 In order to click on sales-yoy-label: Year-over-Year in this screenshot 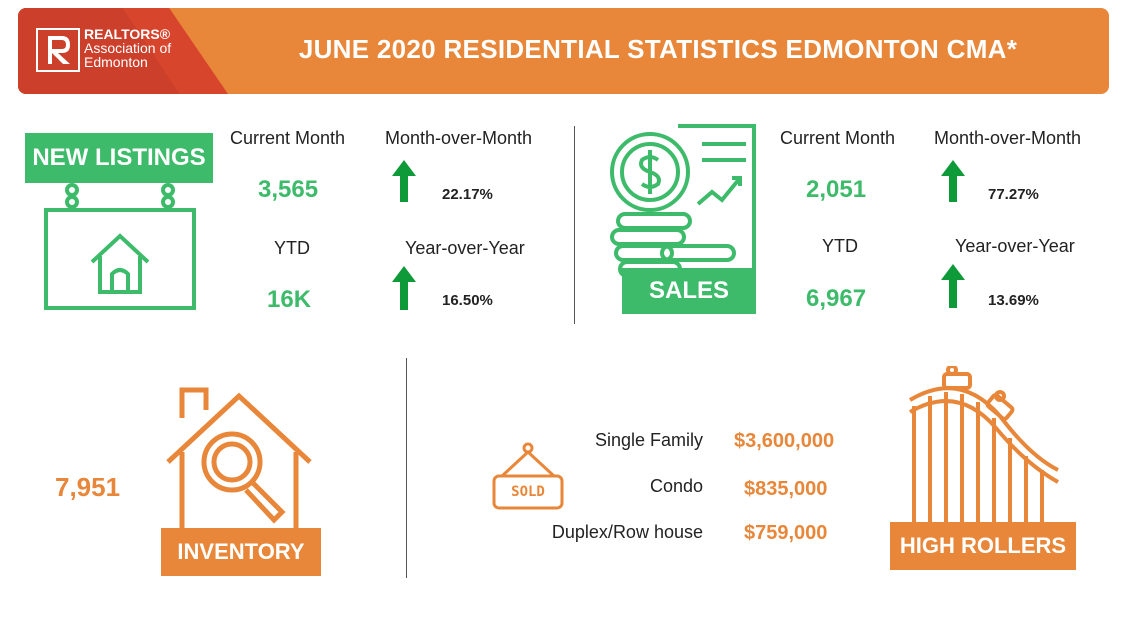, I will do `click(1015, 246)`.